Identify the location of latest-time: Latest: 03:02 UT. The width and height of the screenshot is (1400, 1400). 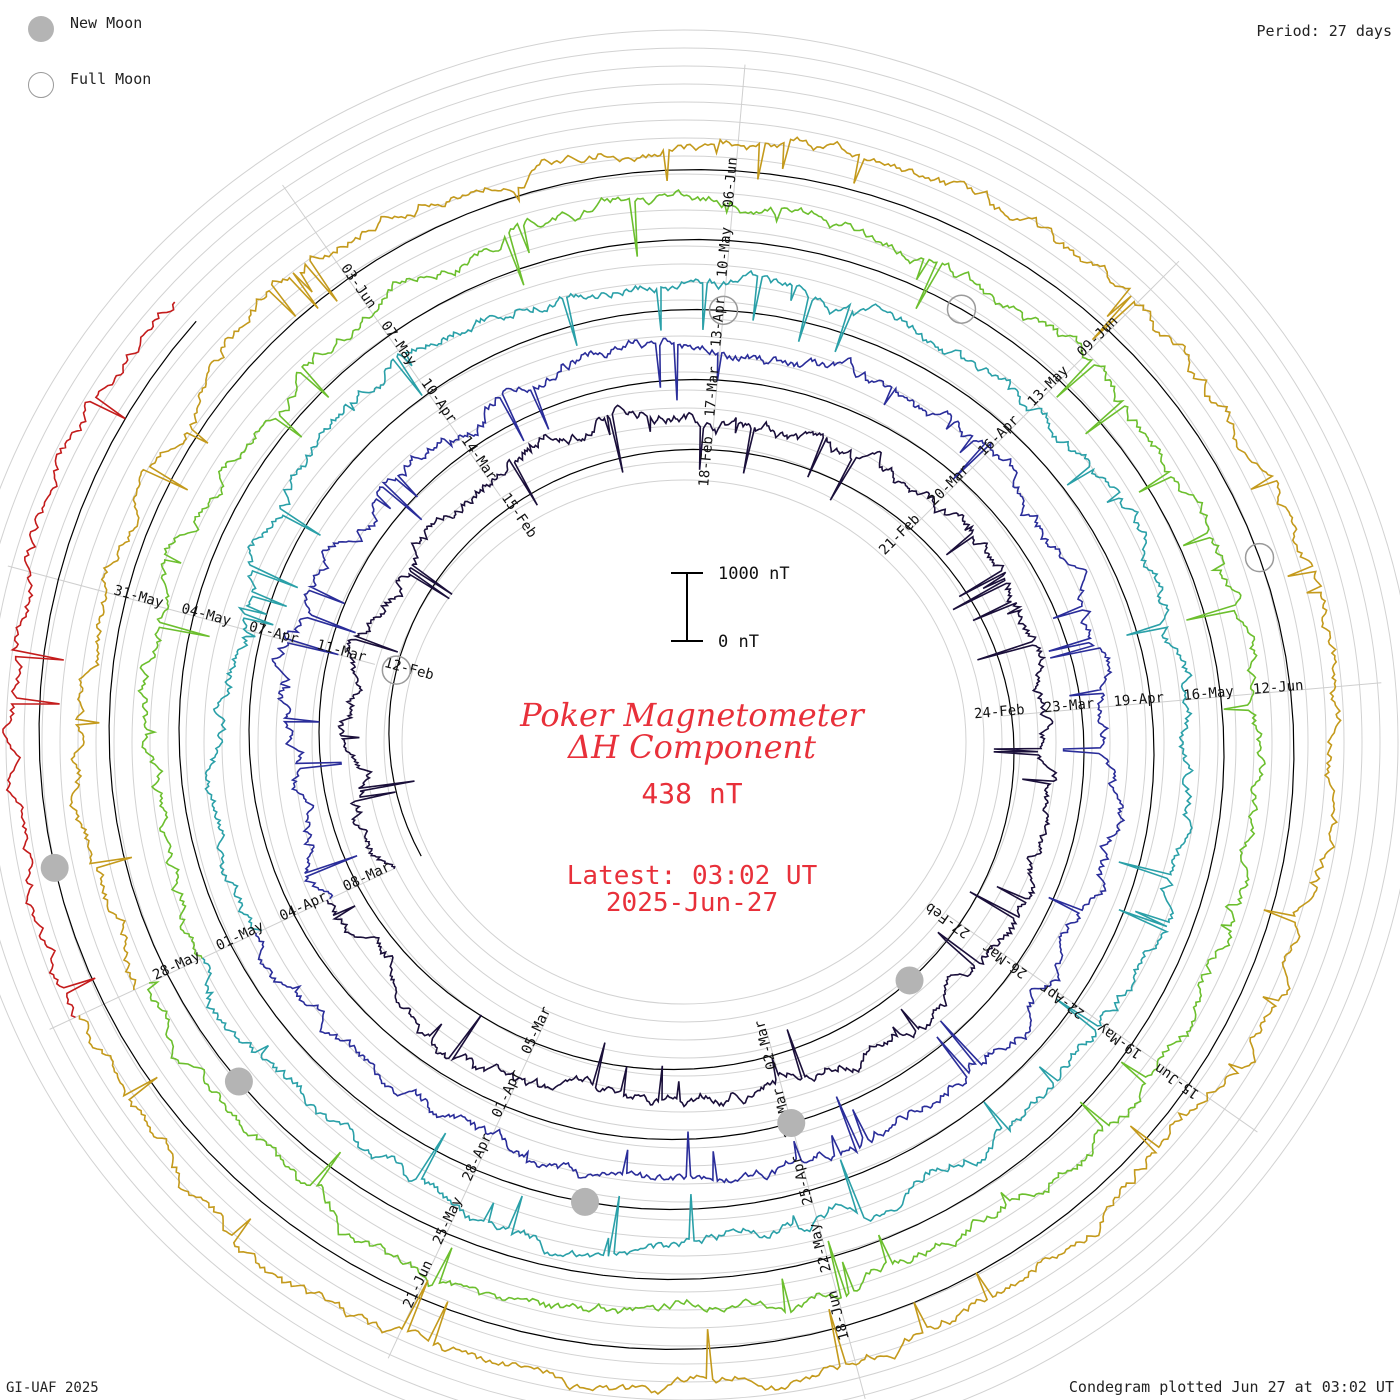
(692, 876).